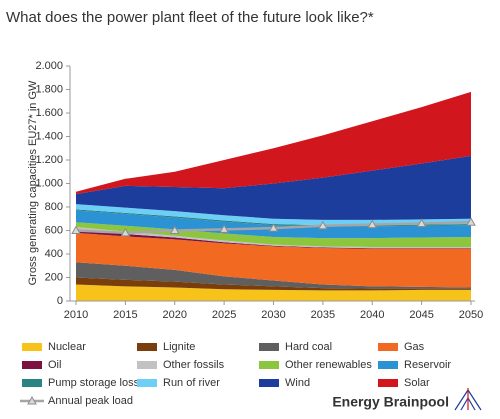 Image resolution: width=500 pixels, height=419 pixels. What do you see at coordinates (49, 66) in the screenshot?
I see `y-tick-label: 2.000` at bounding box center [49, 66].